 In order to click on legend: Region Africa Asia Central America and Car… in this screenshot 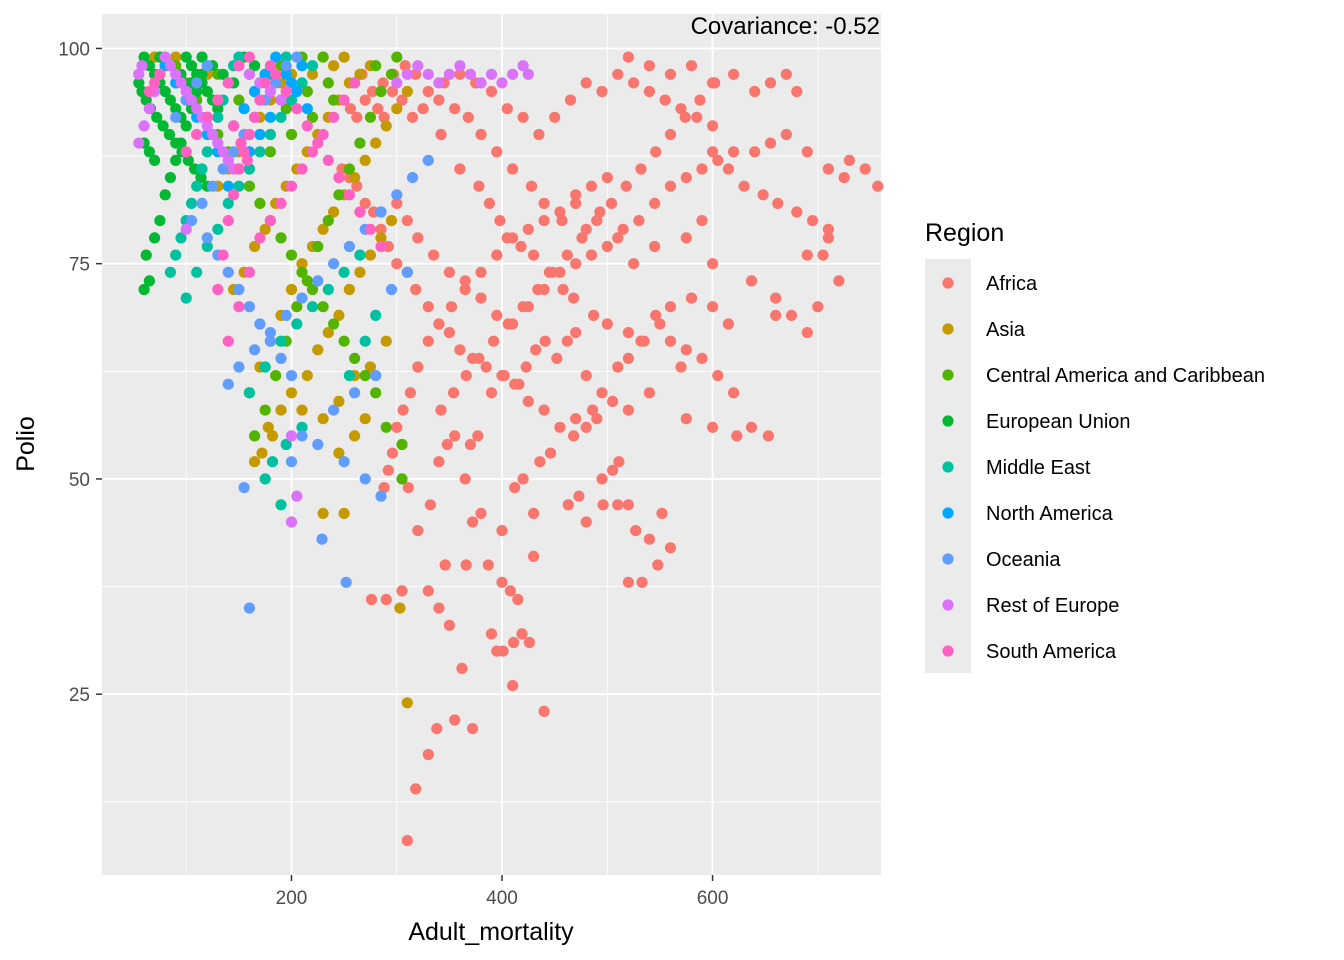, I will do `click(1095, 446)`.